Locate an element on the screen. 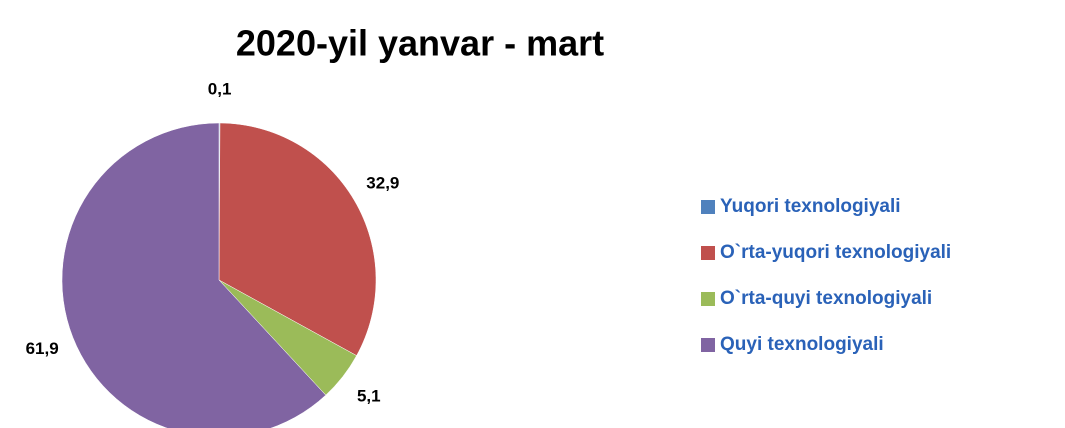  data-label: 5,1 is located at coordinates (369, 395).